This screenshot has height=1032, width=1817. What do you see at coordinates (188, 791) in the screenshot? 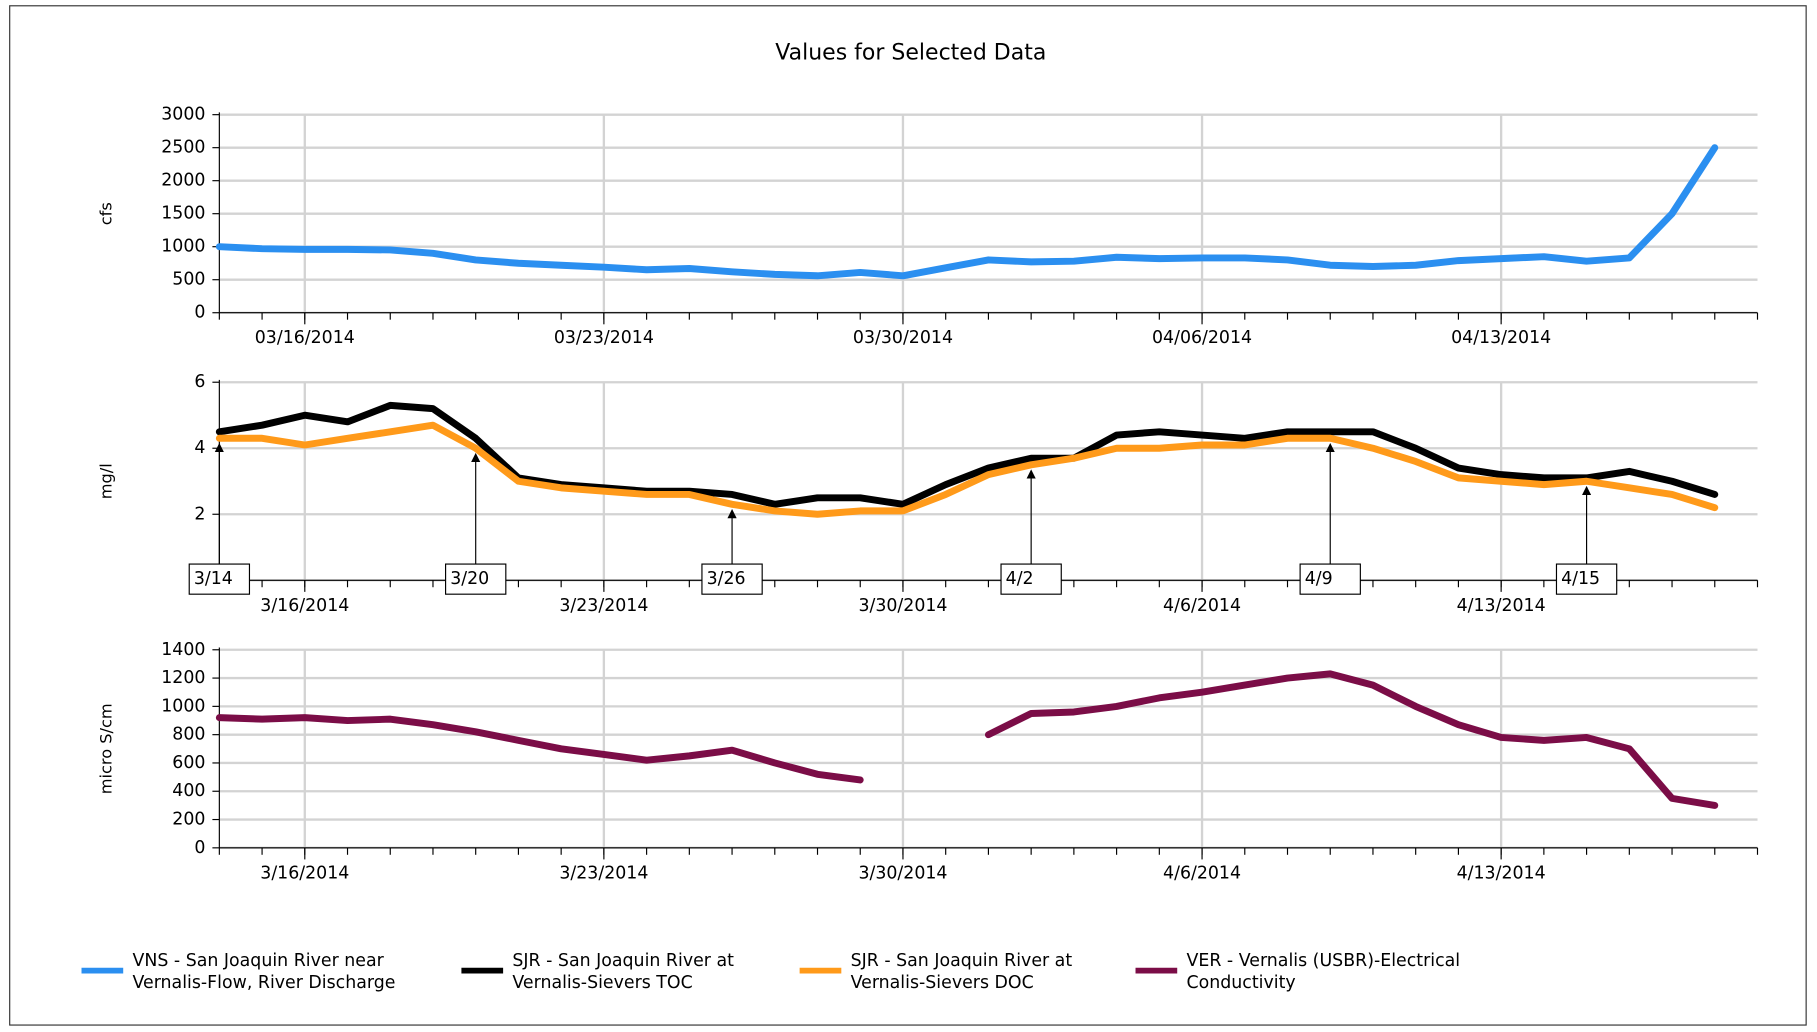
I see `y-tick-label: 400` at bounding box center [188, 791].